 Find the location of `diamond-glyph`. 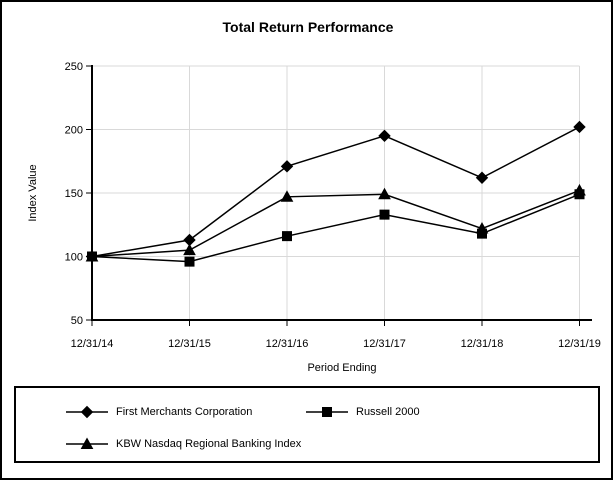

diamond-glyph is located at coordinates (87, 412).